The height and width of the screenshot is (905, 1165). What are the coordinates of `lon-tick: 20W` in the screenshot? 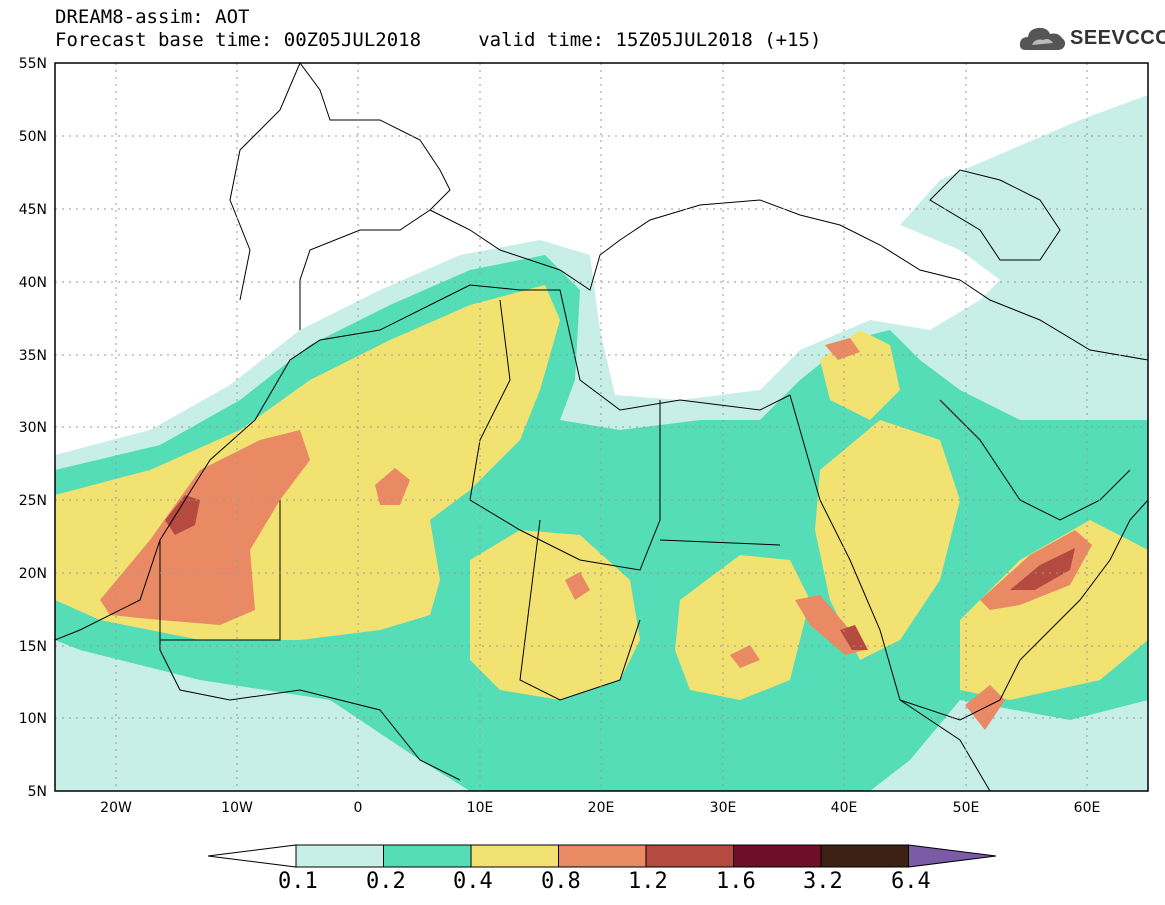 It's located at (116, 808).